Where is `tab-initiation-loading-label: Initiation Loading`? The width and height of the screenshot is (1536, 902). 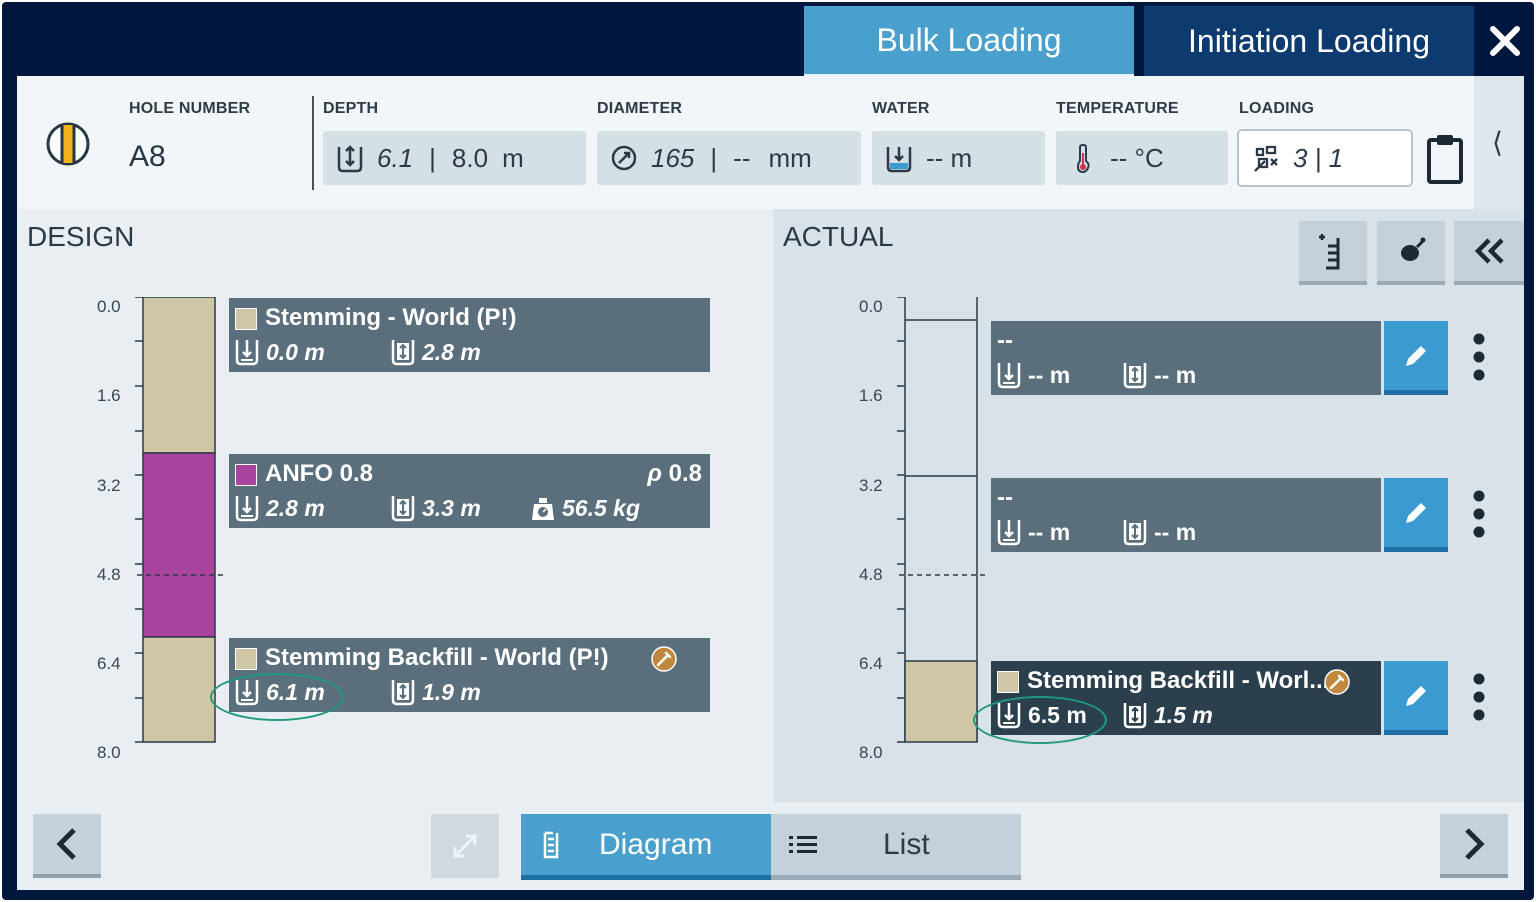 tab-initiation-loading-label: Initiation Loading is located at coordinates (1309, 40).